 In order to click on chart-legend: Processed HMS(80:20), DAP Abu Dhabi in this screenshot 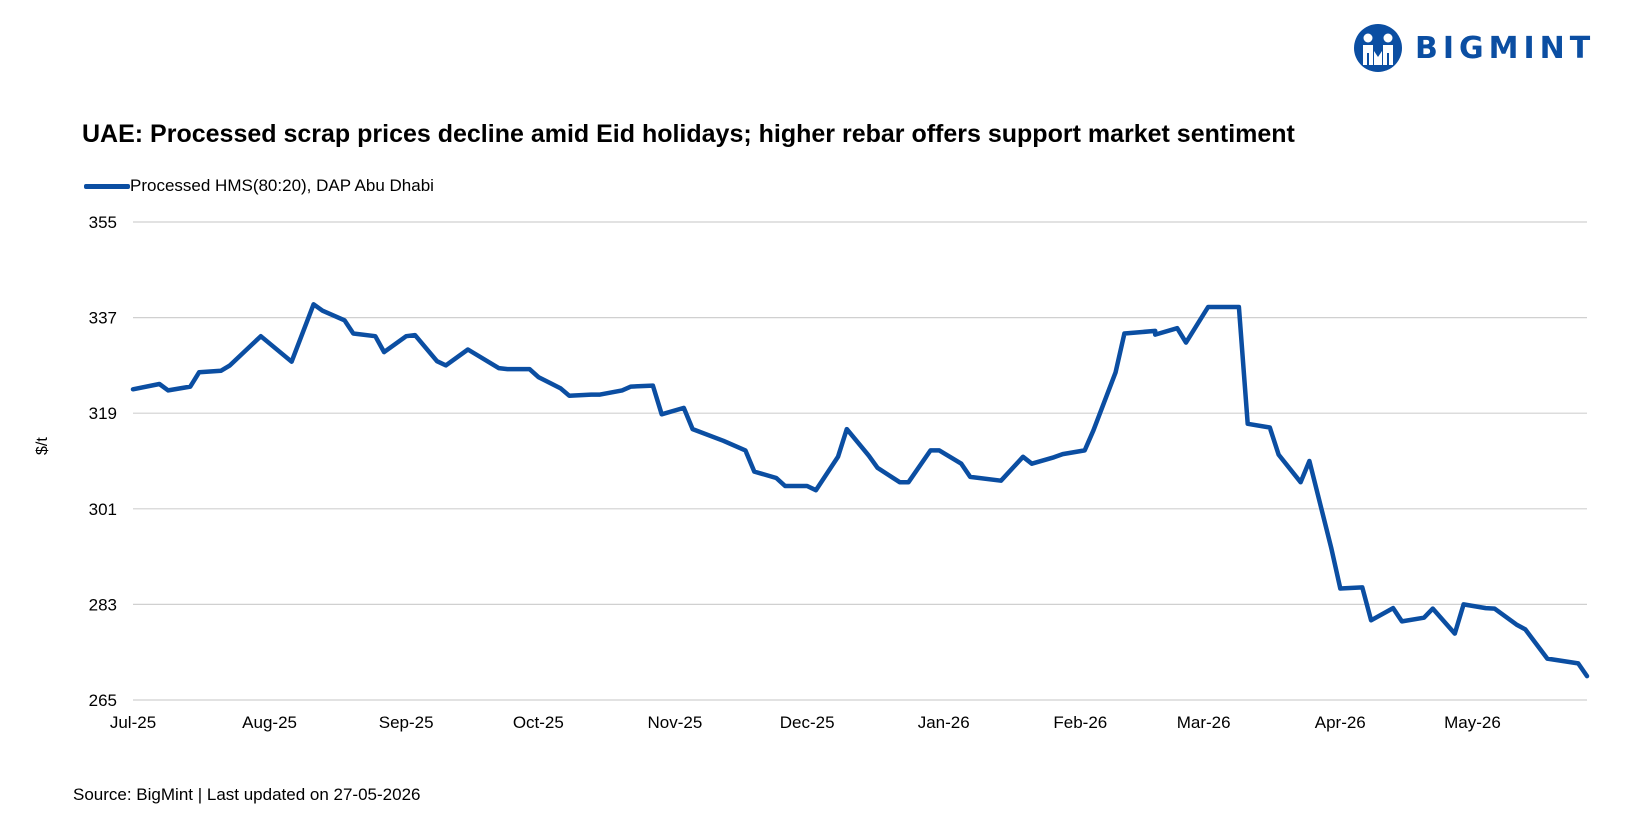, I will do `click(259, 186)`.